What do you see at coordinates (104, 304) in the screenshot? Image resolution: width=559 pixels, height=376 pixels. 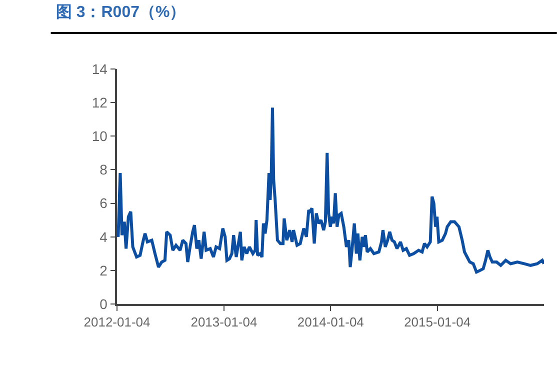 I see `y-tick-label: 0` at bounding box center [104, 304].